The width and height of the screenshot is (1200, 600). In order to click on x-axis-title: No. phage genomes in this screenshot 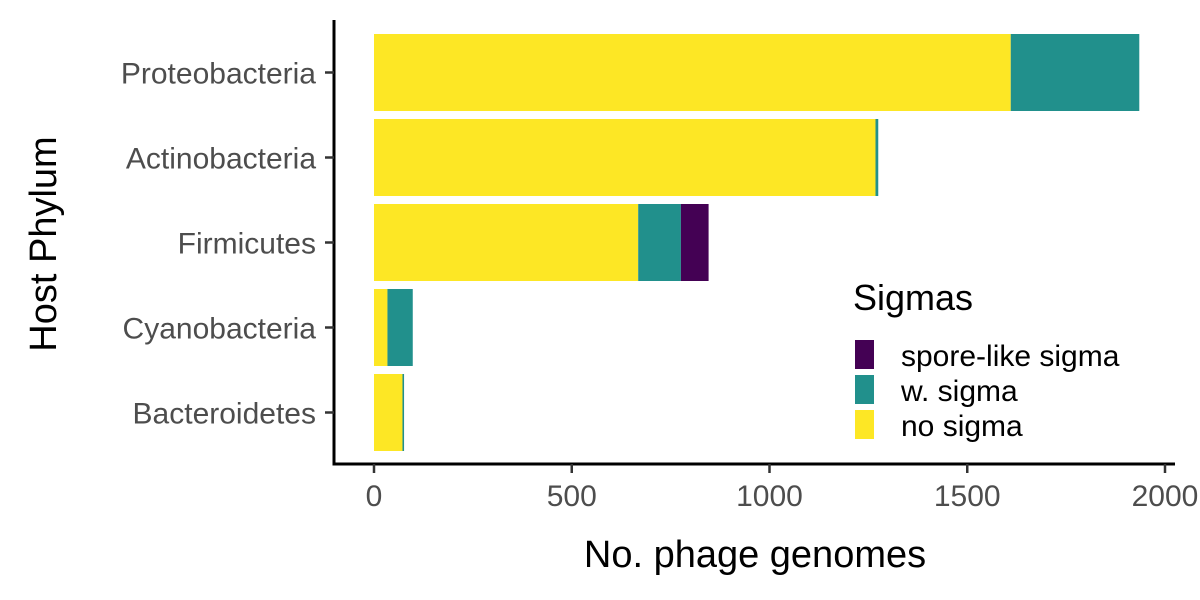, I will do `click(755, 555)`.